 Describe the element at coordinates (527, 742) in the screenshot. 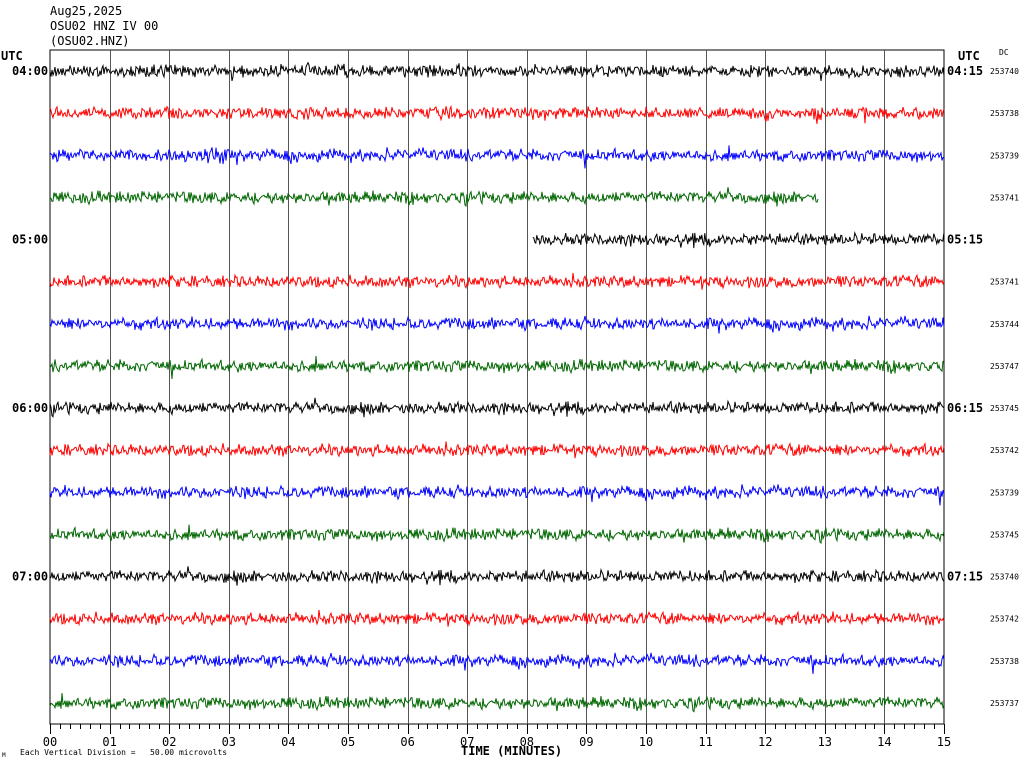

I see `x-tick-label: 08` at that location.